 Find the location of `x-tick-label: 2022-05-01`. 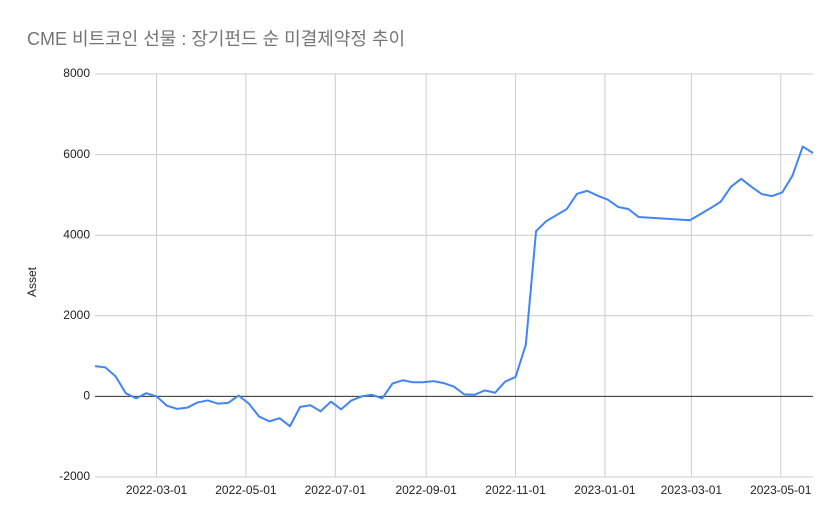

x-tick-label: 2022-05-01 is located at coordinates (246, 490).